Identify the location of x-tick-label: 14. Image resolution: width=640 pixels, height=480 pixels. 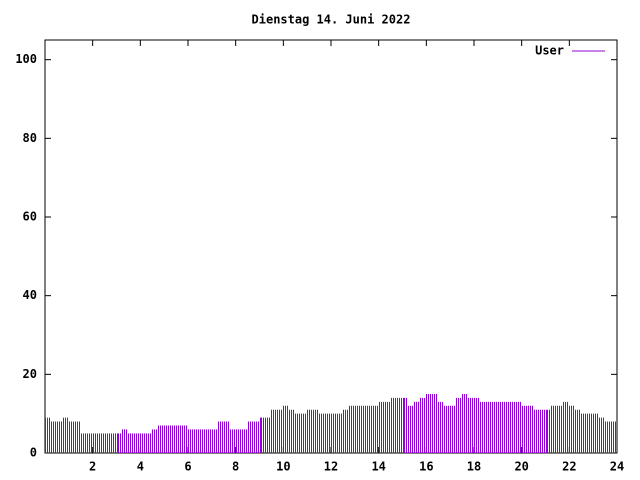
(378, 467).